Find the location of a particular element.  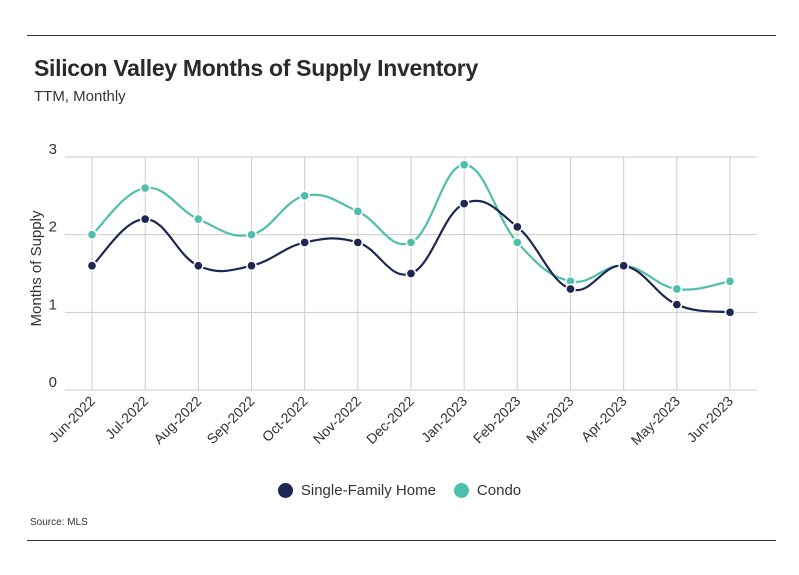

legend-swatch-condo is located at coordinates (461, 490).